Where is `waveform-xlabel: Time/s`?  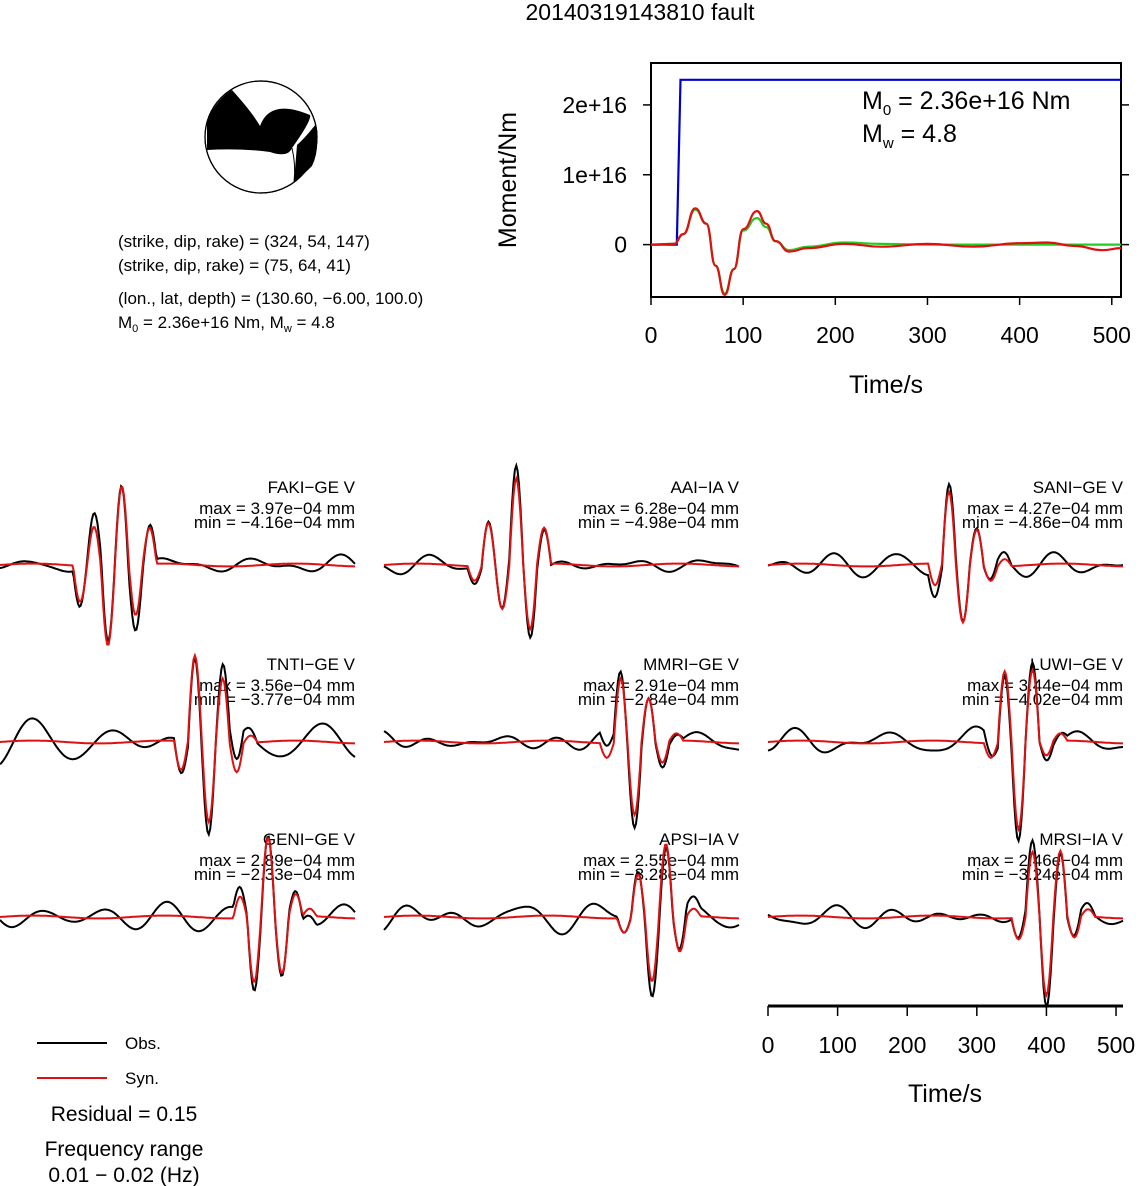 waveform-xlabel: Time/s is located at coordinates (945, 1094).